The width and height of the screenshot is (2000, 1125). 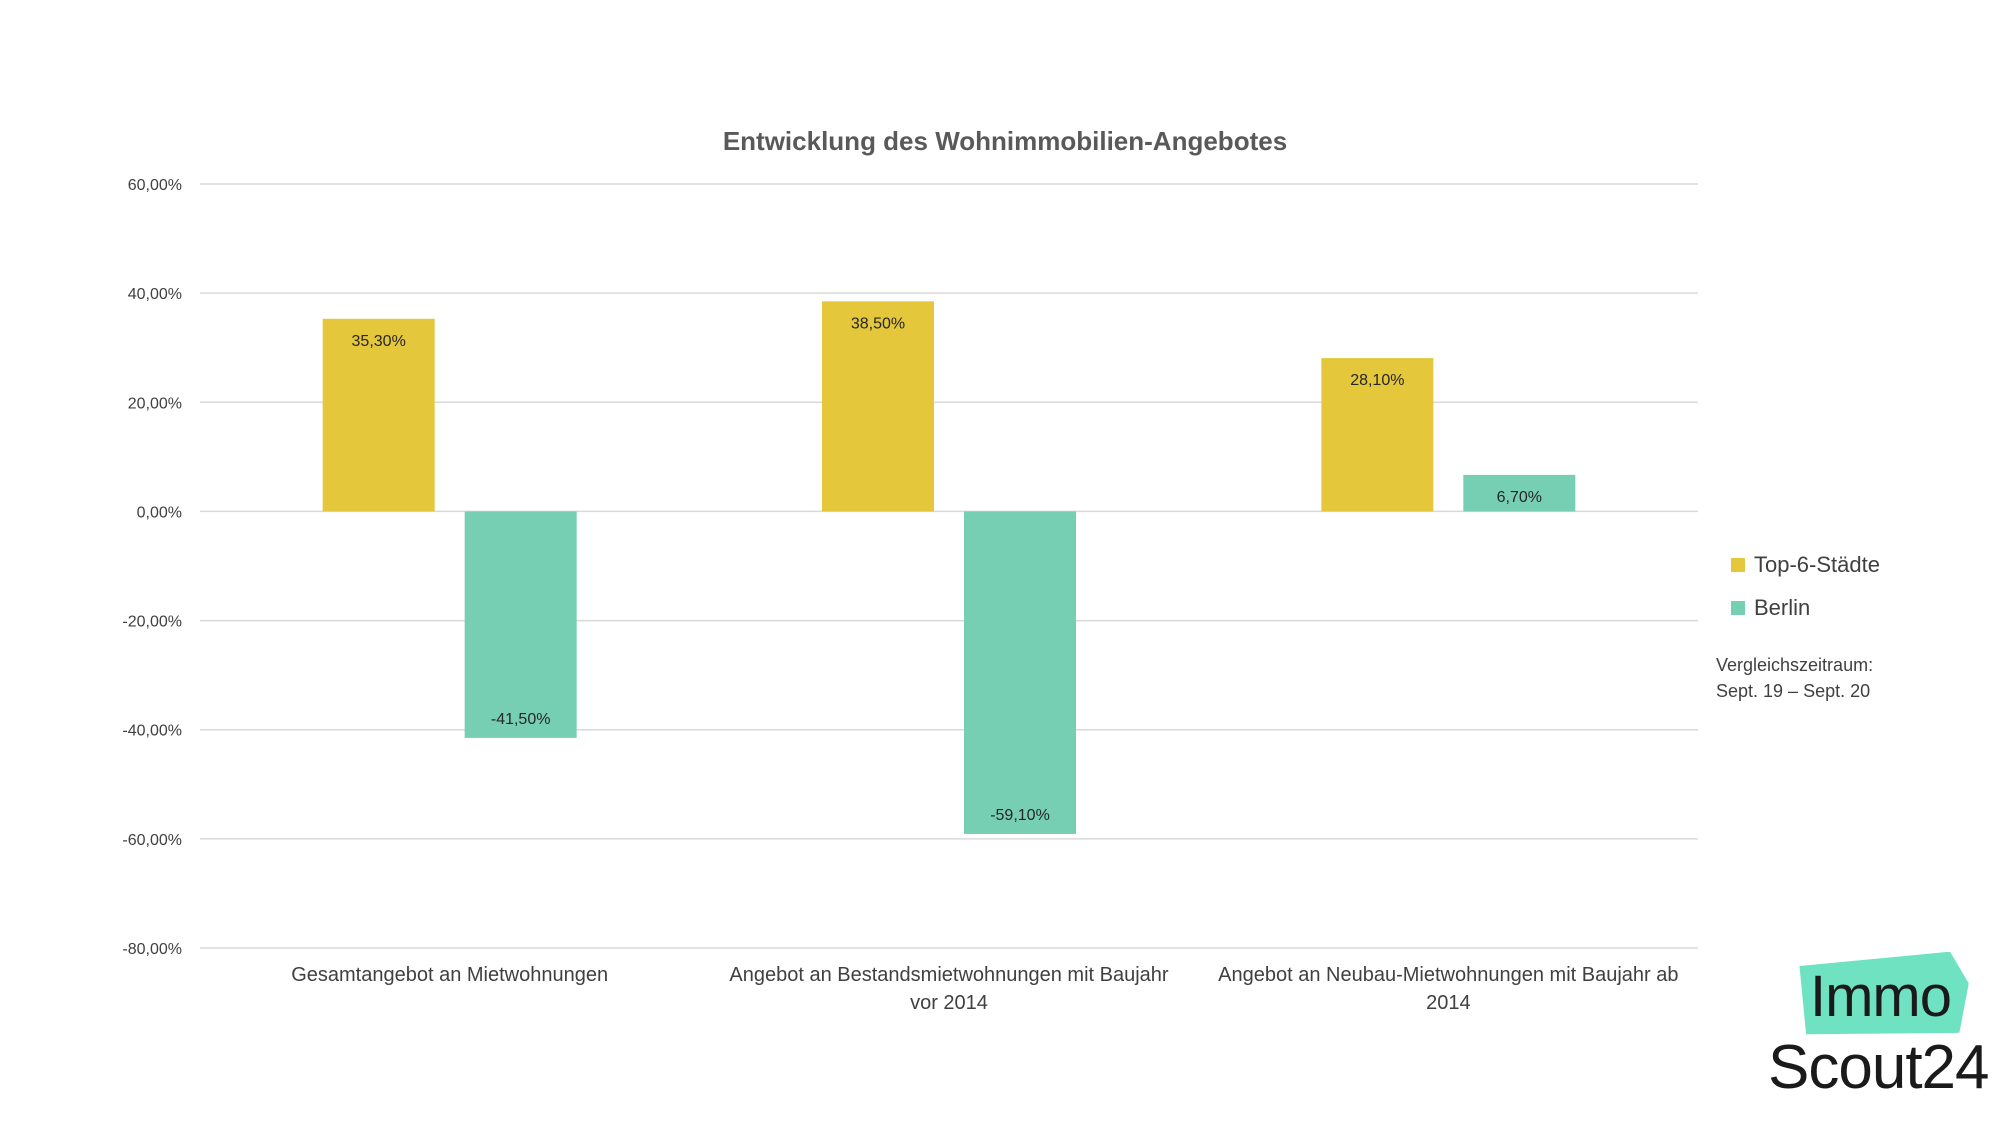 What do you see at coordinates (152, 731) in the screenshot?
I see `y-tick-label: -40,00%` at bounding box center [152, 731].